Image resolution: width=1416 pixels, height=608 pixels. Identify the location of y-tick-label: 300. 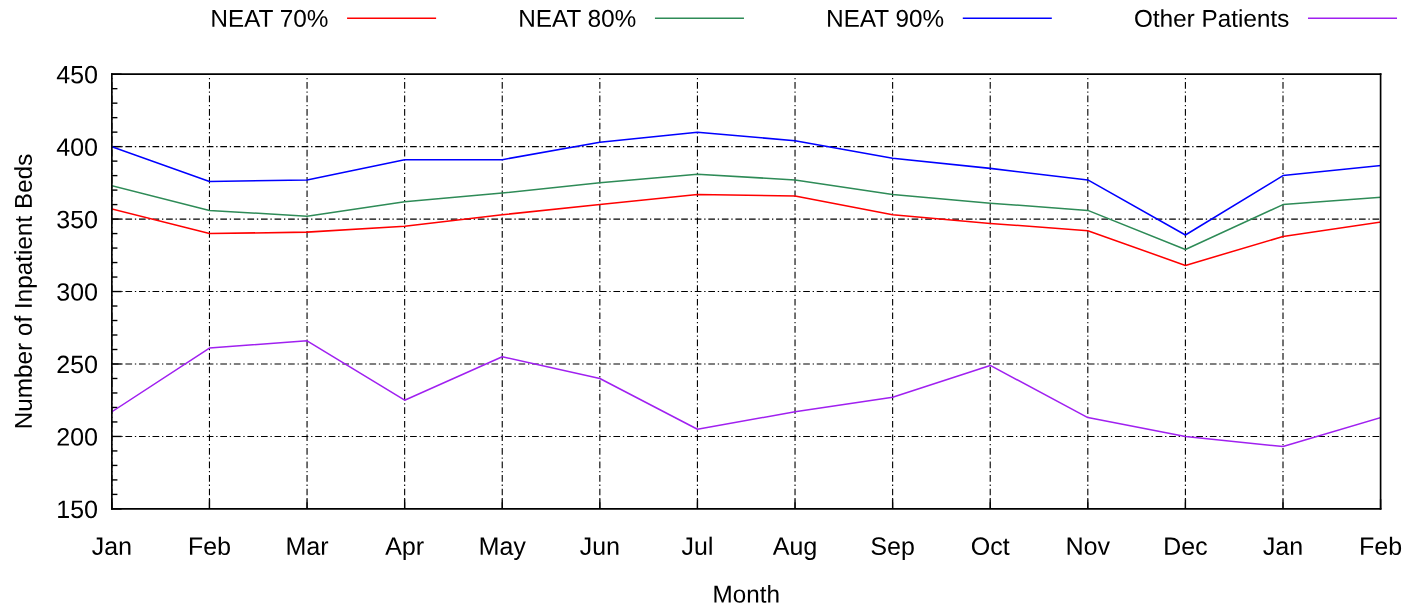
(77, 292).